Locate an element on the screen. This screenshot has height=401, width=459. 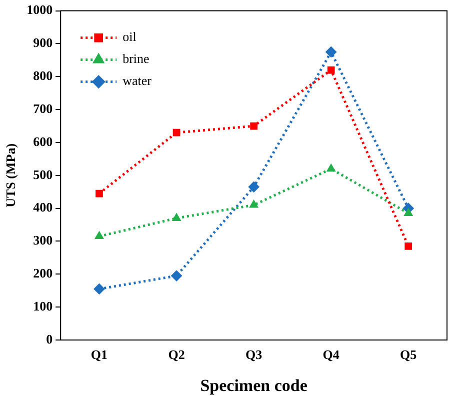
y-tick-label: 400 is located at coordinates (43, 207).